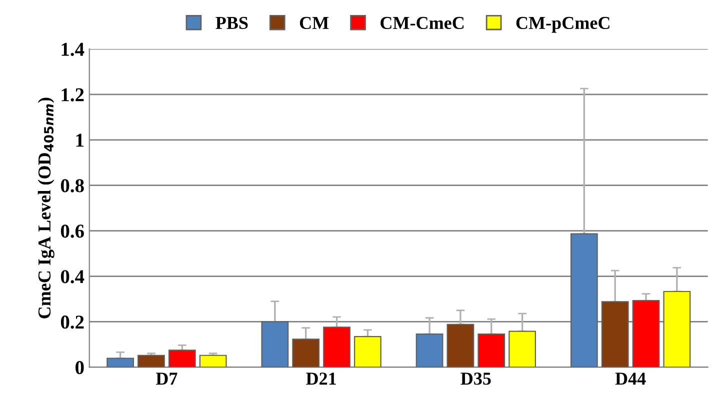 The height and width of the screenshot is (408, 715). What do you see at coordinates (563, 24) in the screenshot?
I see `legend-label: CM-pCmeC` at bounding box center [563, 24].